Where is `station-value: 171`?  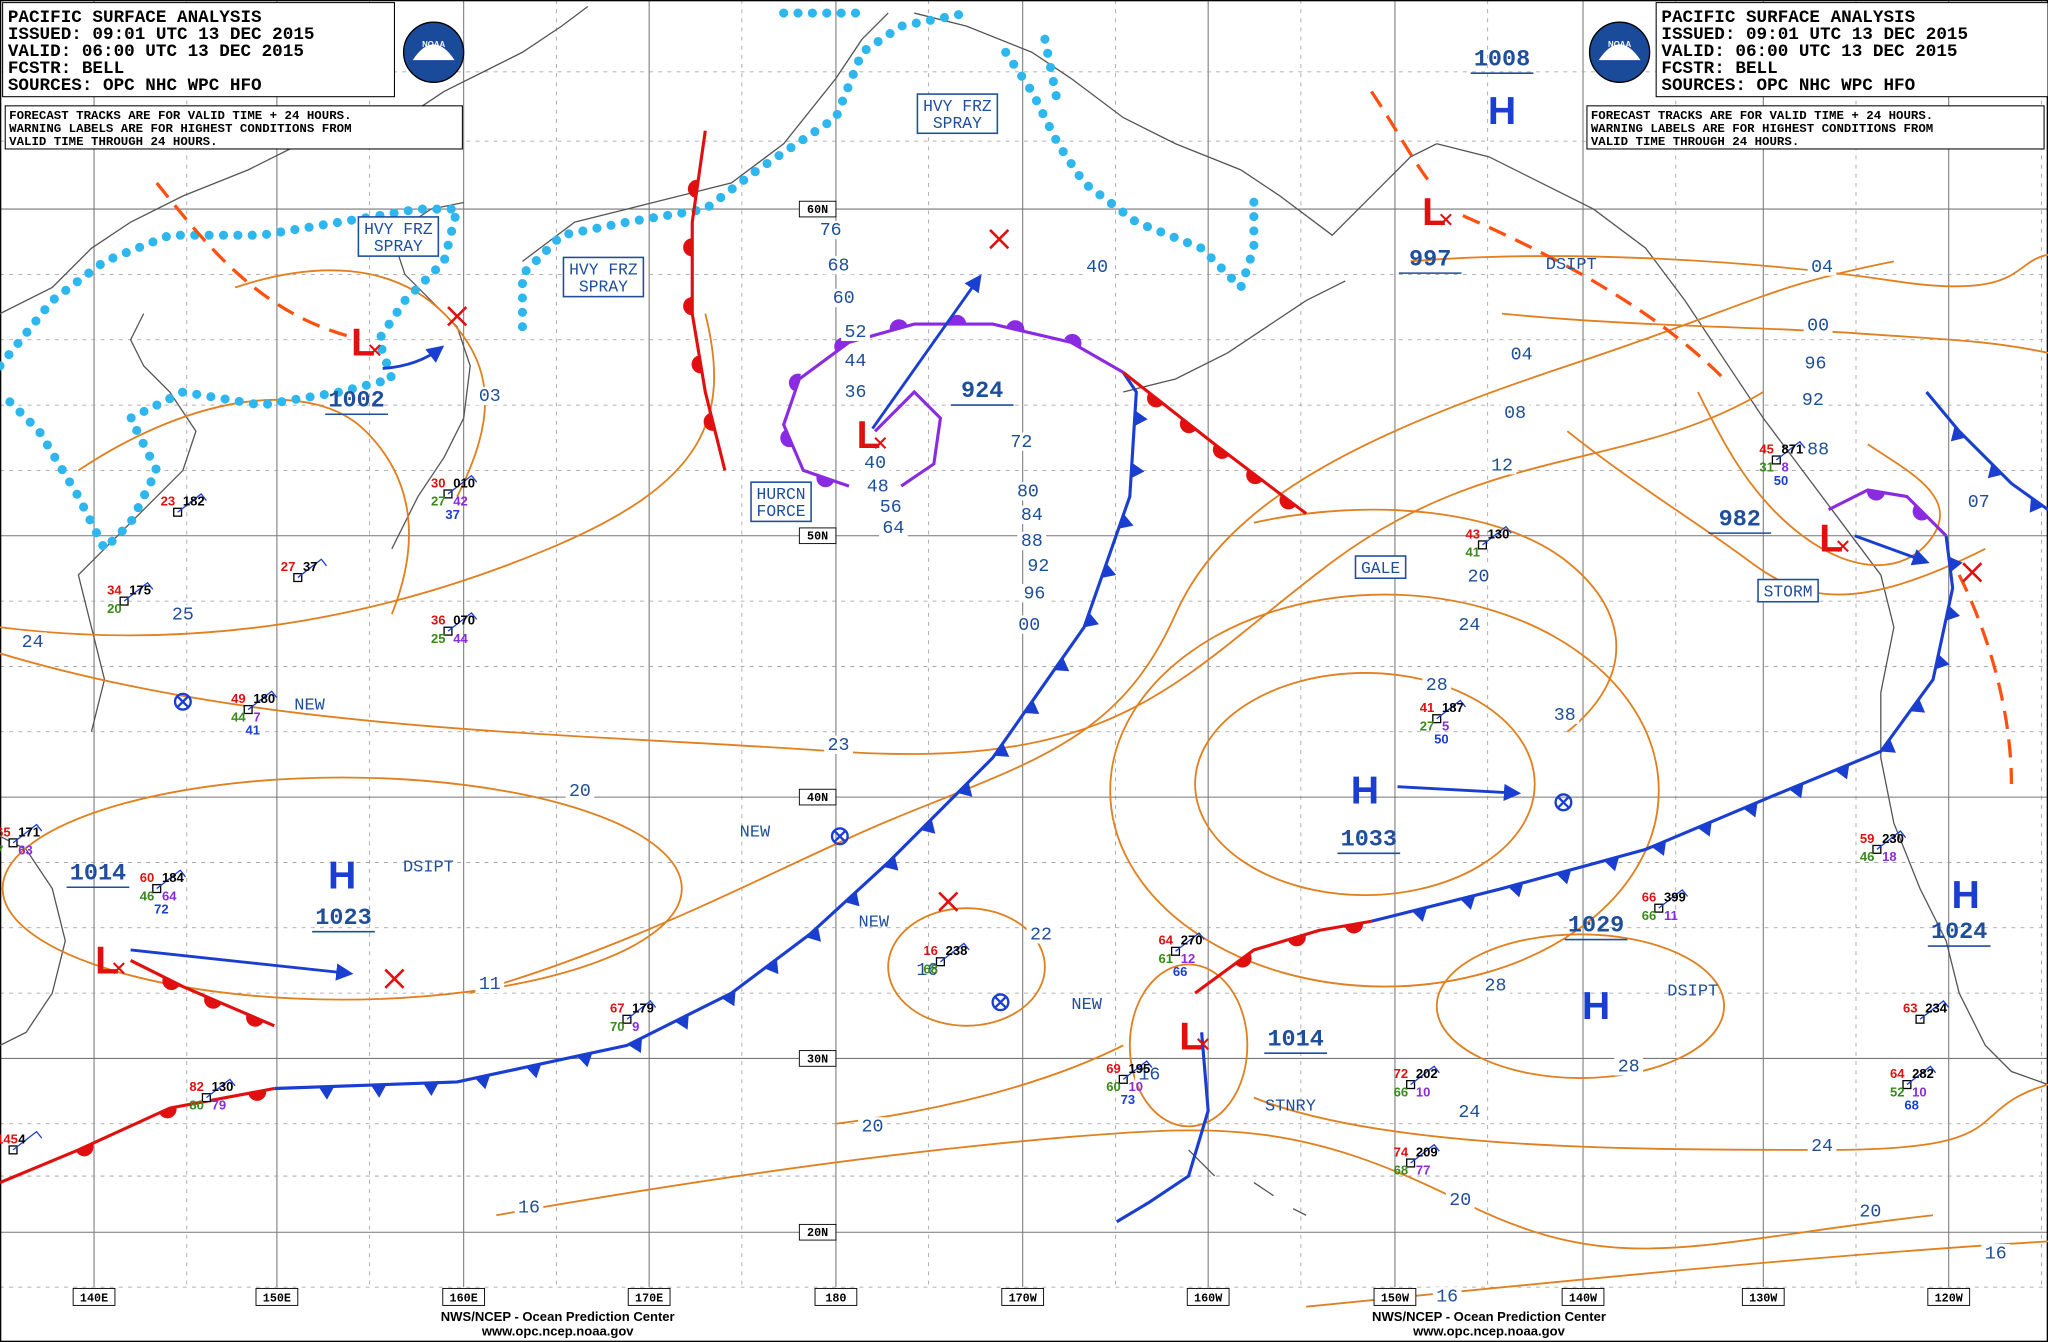
station-value: 171 is located at coordinates (29, 831).